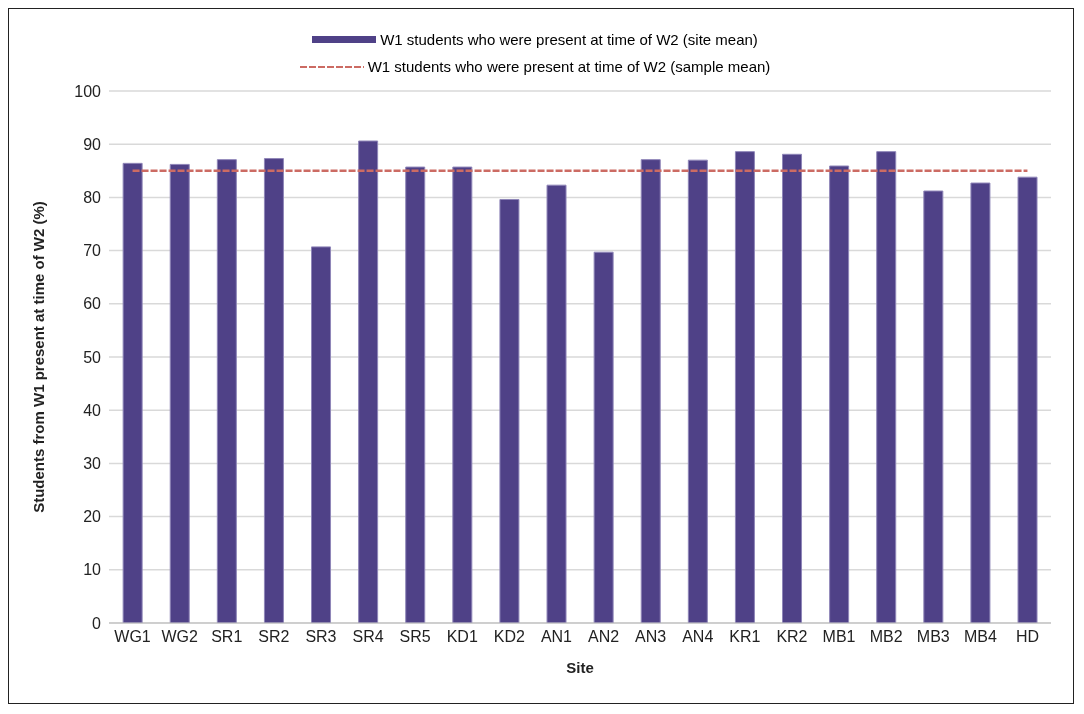 The width and height of the screenshot is (1084, 714). What do you see at coordinates (92, 357) in the screenshot?
I see `y-tick-label: 50` at bounding box center [92, 357].